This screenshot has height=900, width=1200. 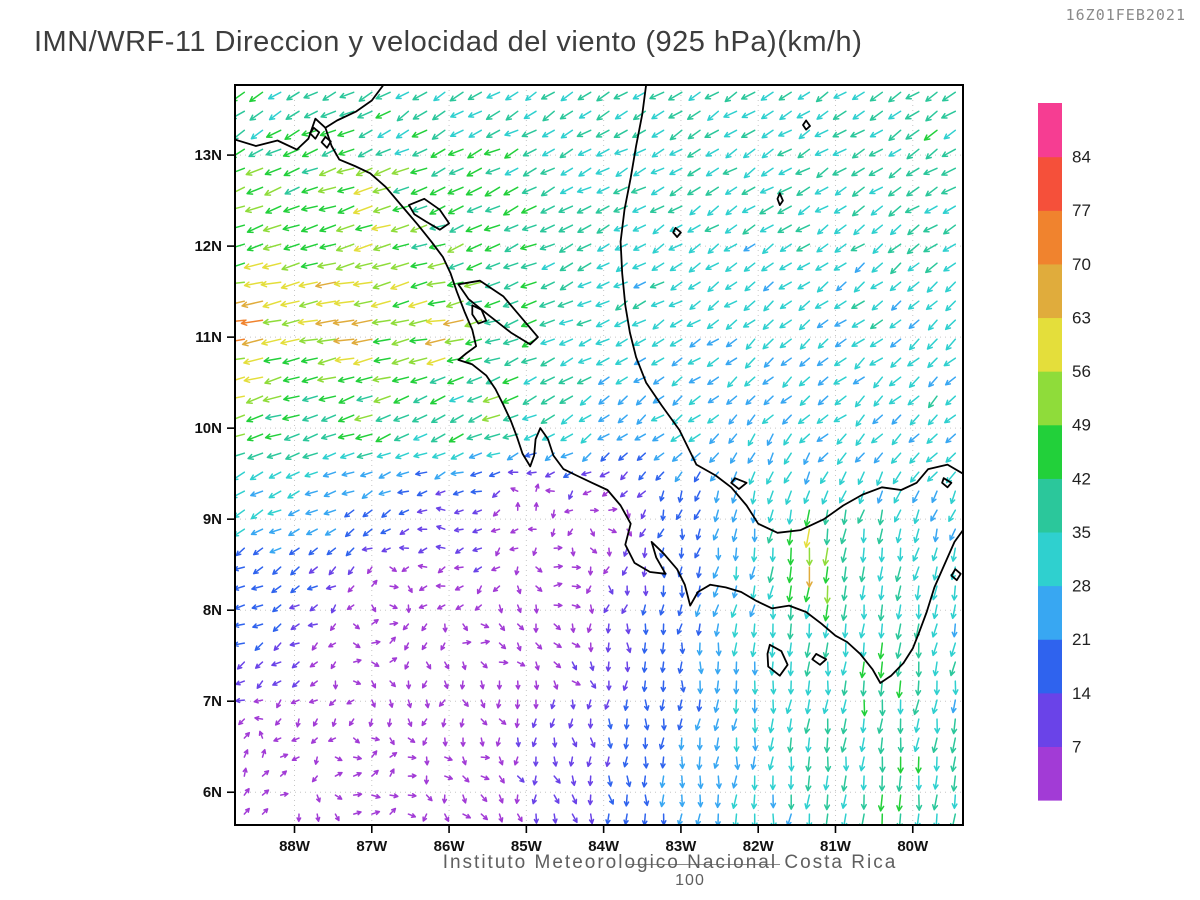 What do you see at coordinates (1081, 210) in the screenshot?
I see `colorbar-tick-label: 77` at bounding box center [1081, 210].